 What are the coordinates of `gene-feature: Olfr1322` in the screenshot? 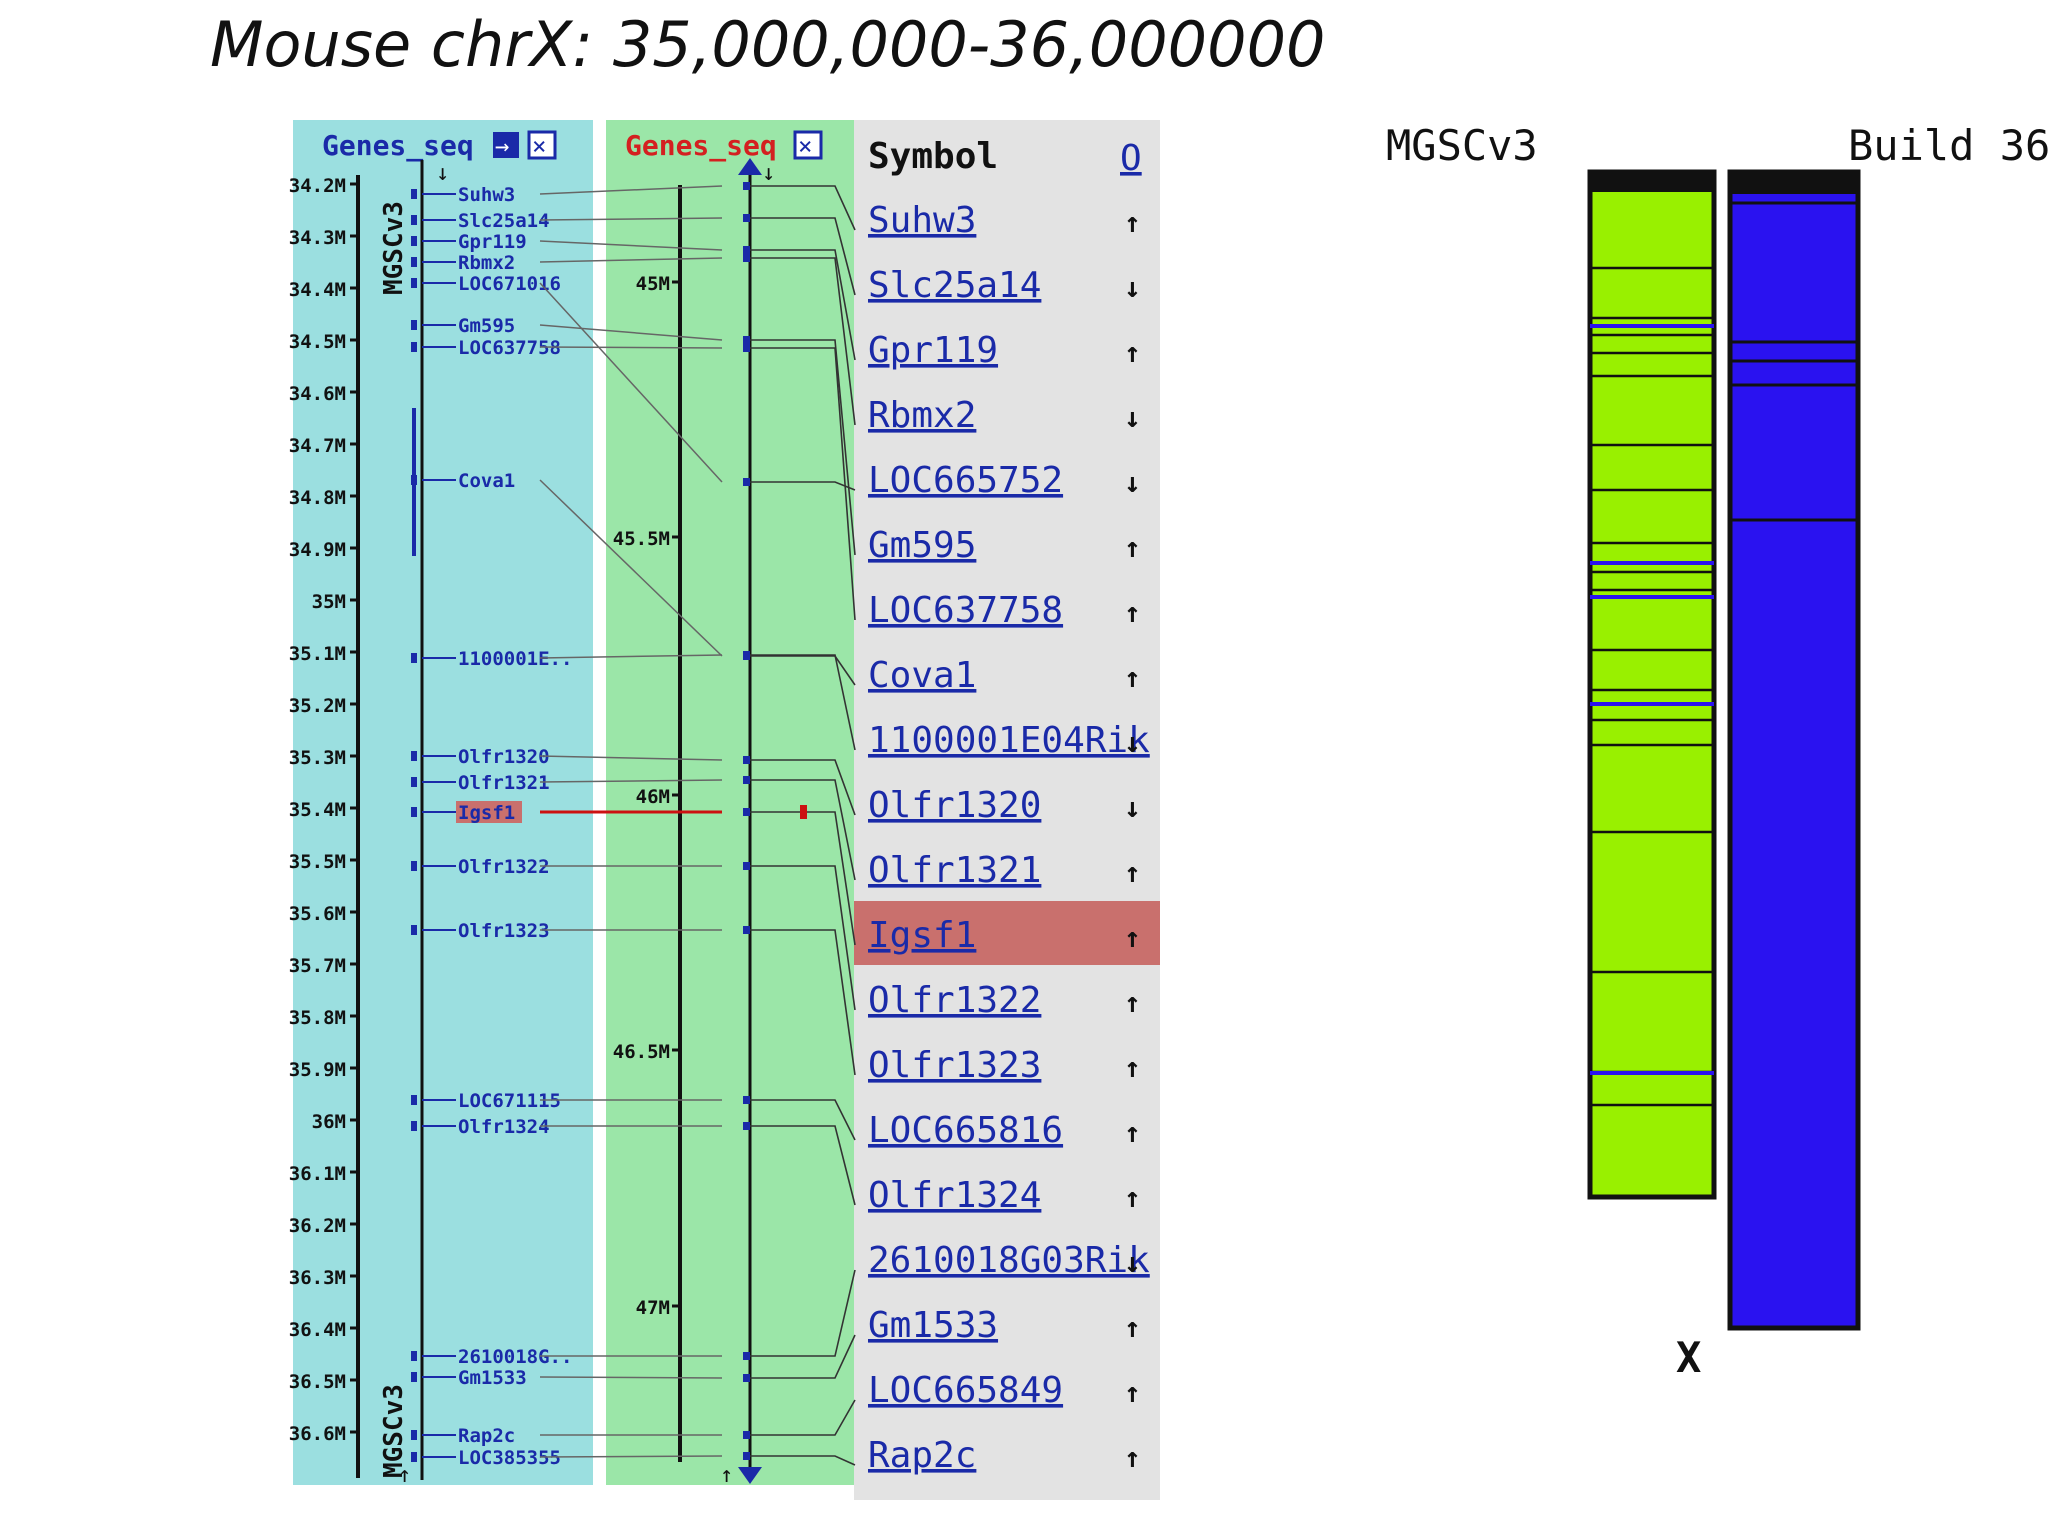 It's located at (480, 867).